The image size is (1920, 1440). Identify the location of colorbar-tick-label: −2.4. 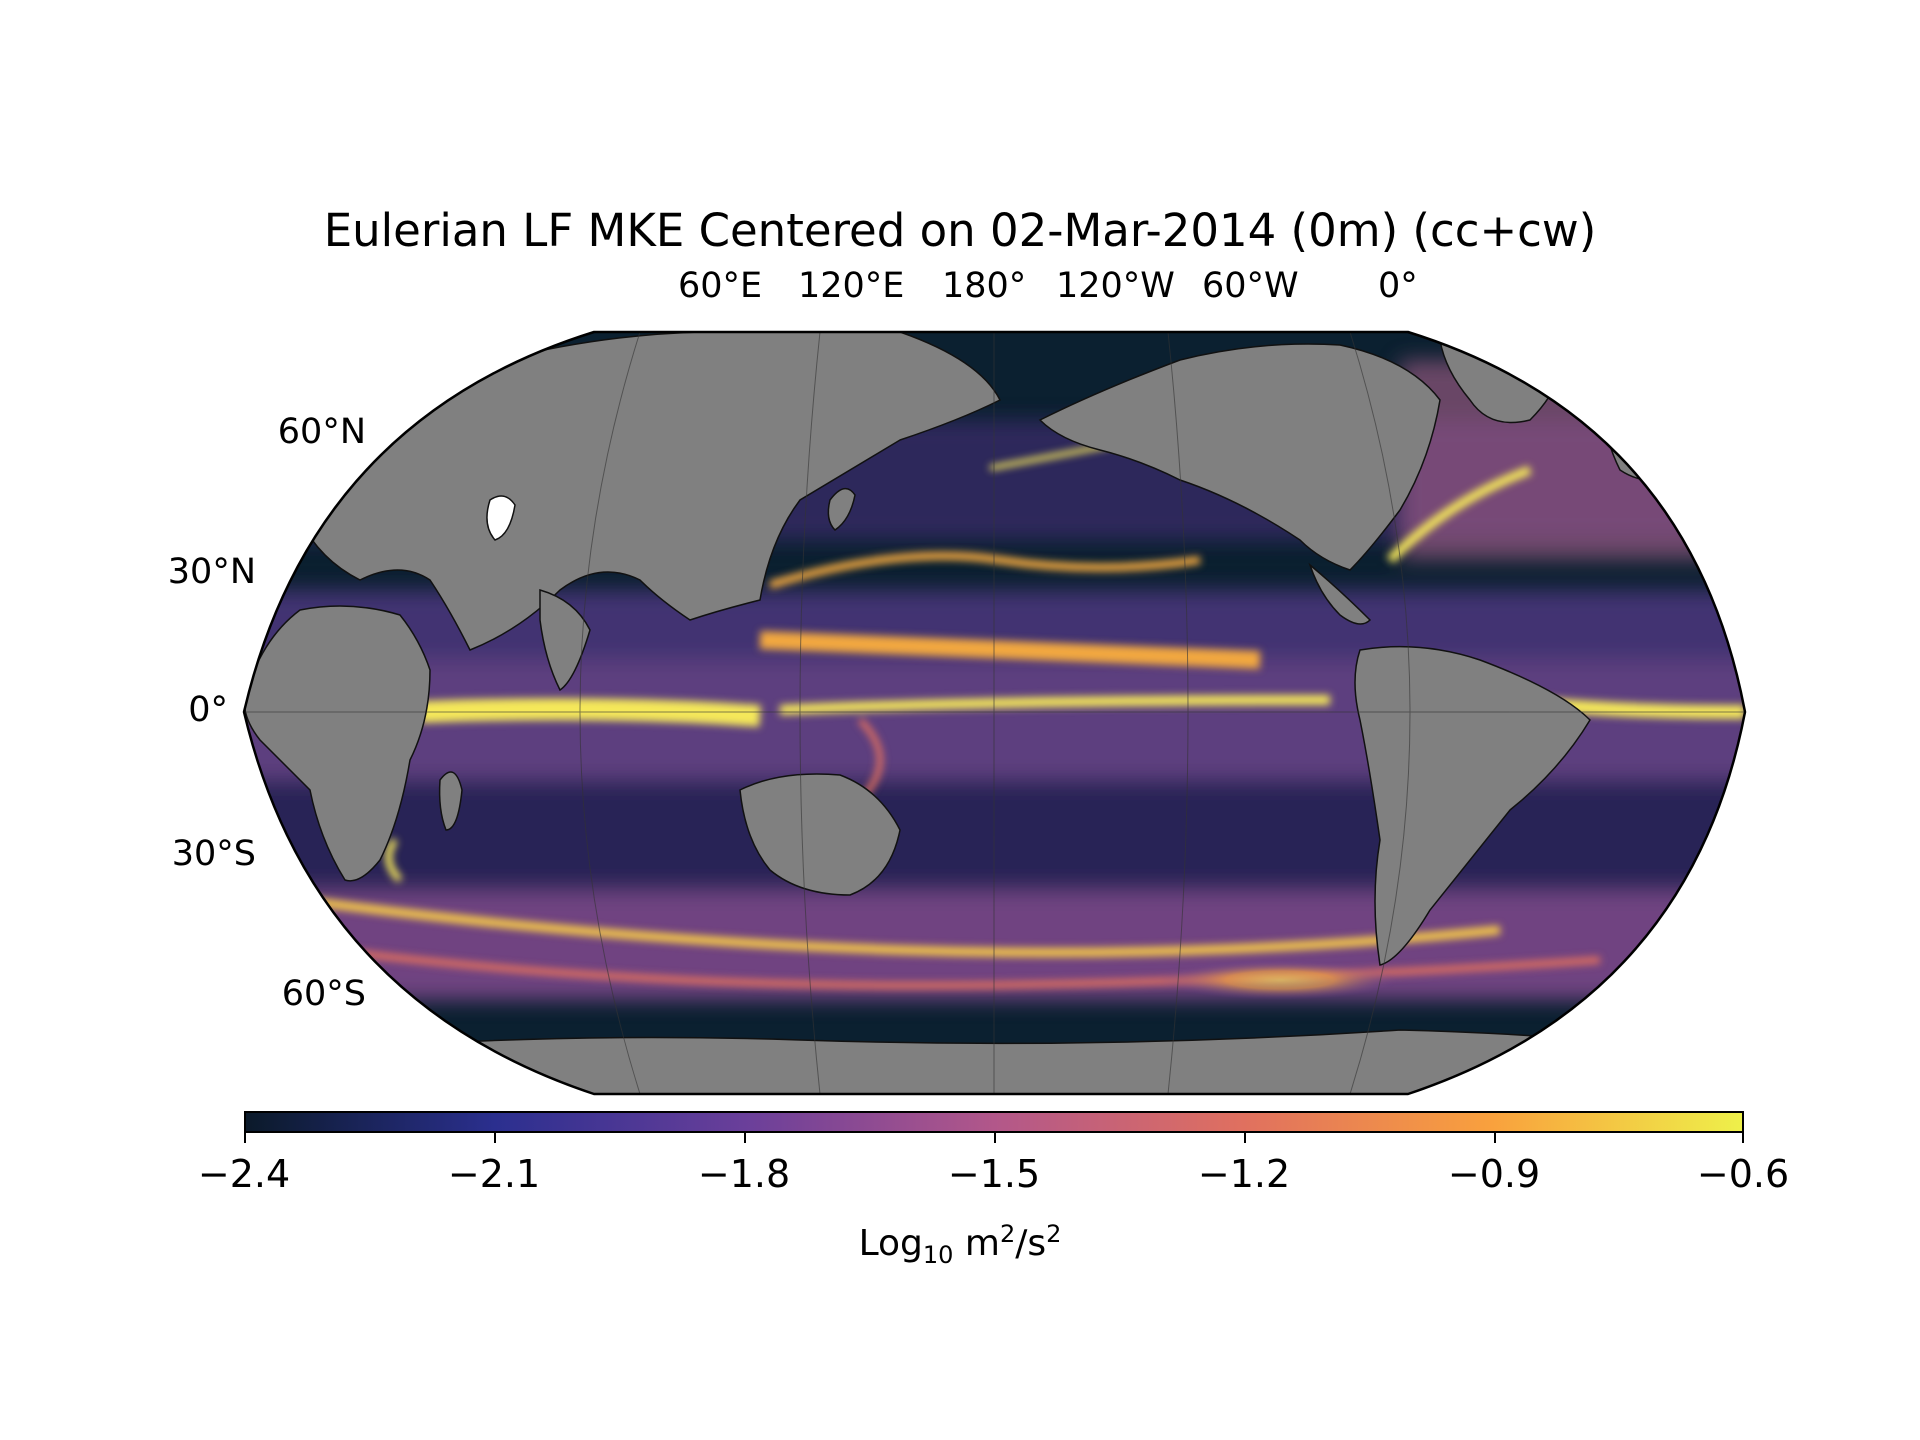
(244, 1174).